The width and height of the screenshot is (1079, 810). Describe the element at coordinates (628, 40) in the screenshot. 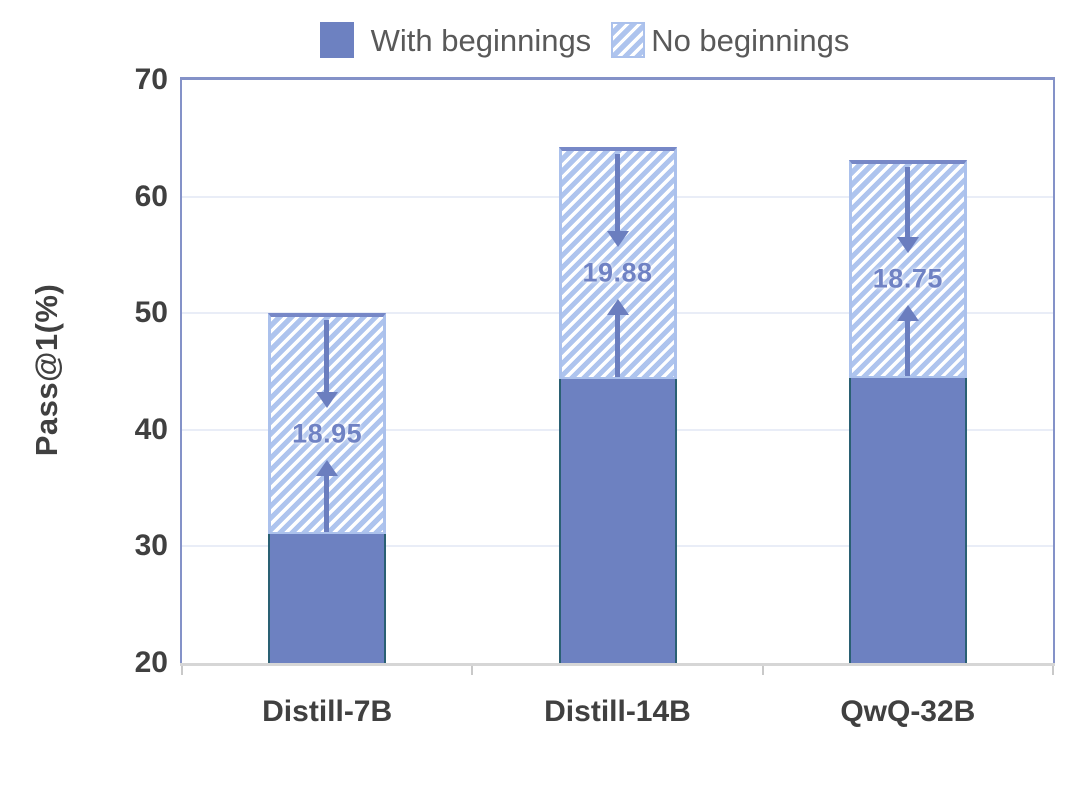

I see `hatched-swatch-icon` at that location.